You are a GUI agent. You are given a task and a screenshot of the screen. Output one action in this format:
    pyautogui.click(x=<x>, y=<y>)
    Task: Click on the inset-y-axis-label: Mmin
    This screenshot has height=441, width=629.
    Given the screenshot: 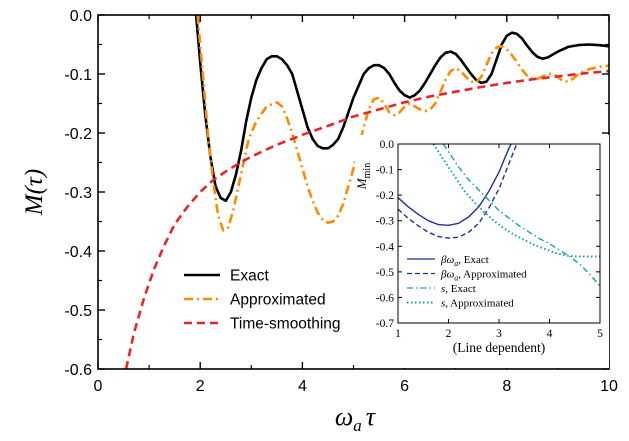 What is the action you would take?
    pyautogui.click(x=363, y=176)
    